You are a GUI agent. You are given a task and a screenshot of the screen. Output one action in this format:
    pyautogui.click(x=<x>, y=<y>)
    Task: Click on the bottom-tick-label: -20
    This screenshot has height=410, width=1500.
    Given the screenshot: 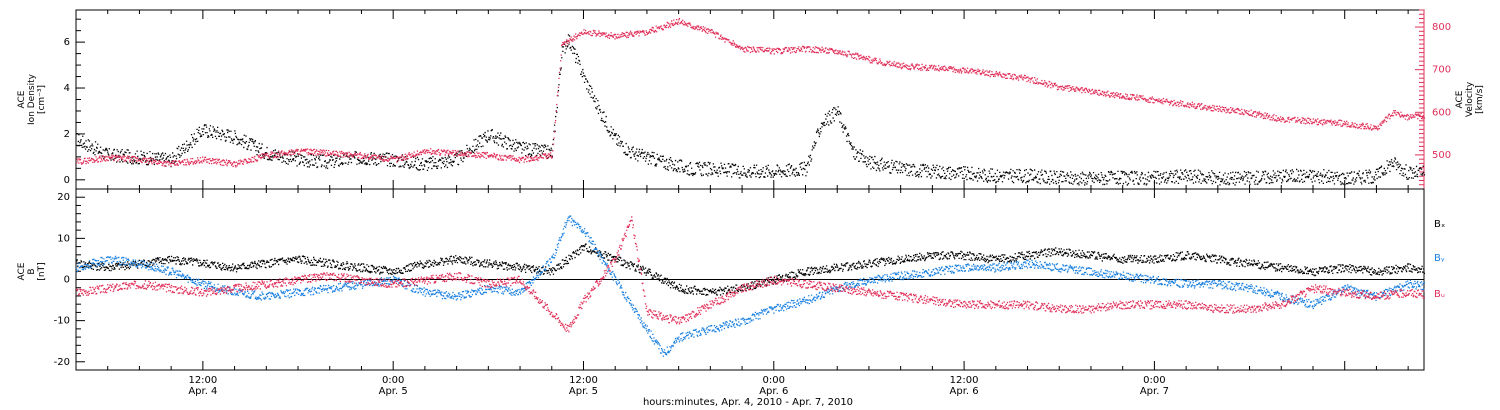 What is the action you would take?
    pyautogui.click(x=62, y=362)
    